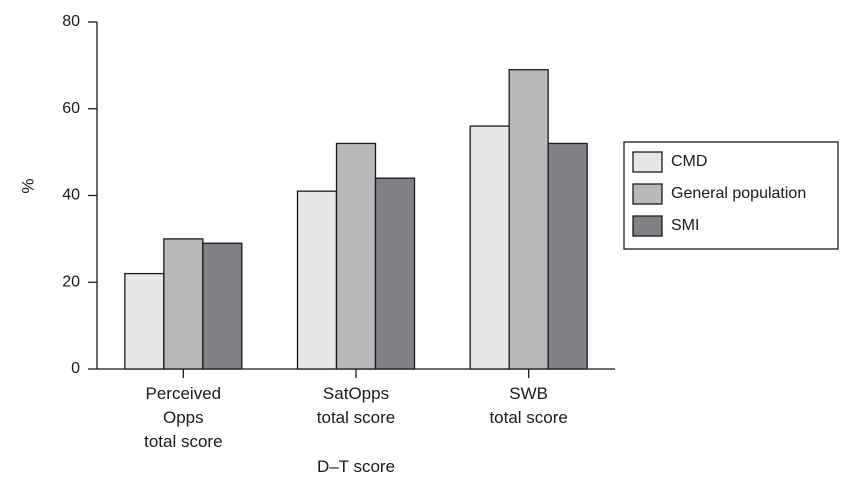 The image size is (841, 485). Describe the element at coordinates (356, 373) in the screenshot. I see `x-axis` at that location.